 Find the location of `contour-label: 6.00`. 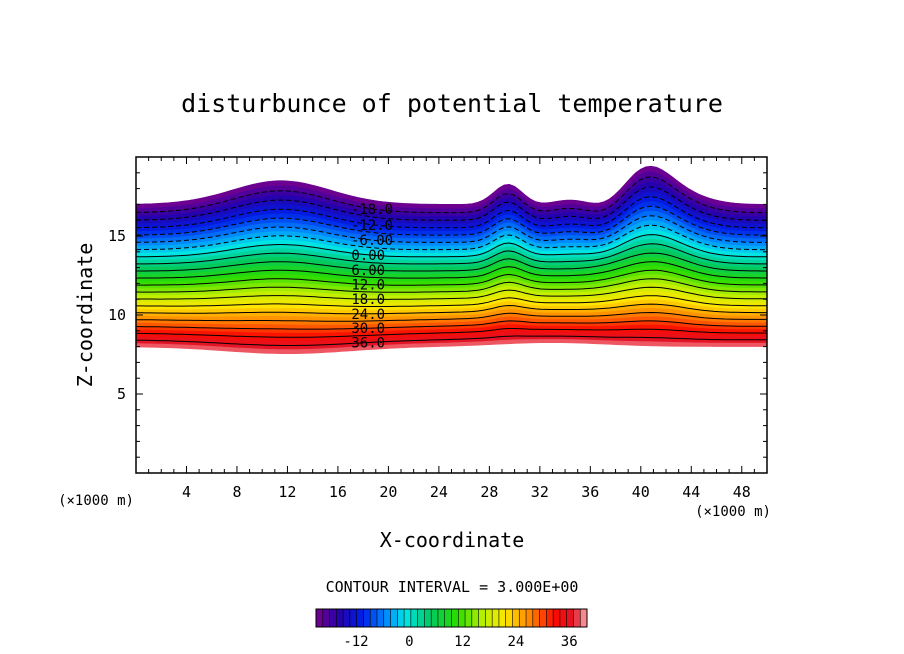

contour-label: 6.00 is located at coordinates (368, 271).